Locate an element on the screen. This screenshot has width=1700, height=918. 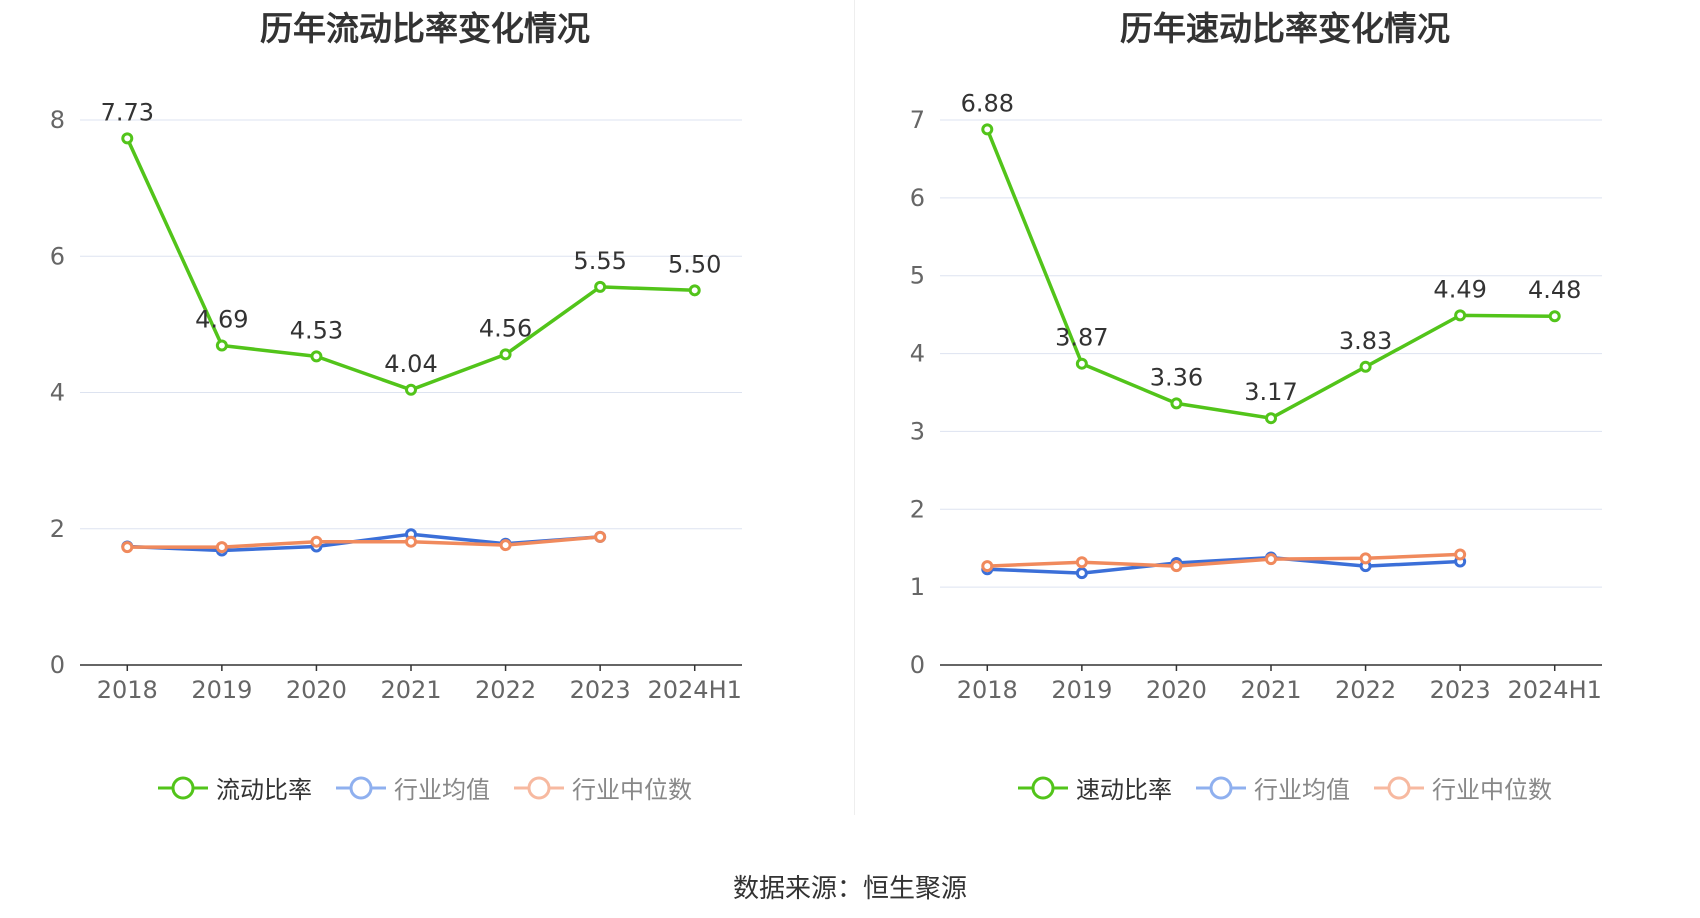
chart-title: 历年流动比率变化情况 is located at coordinates (425, 28).